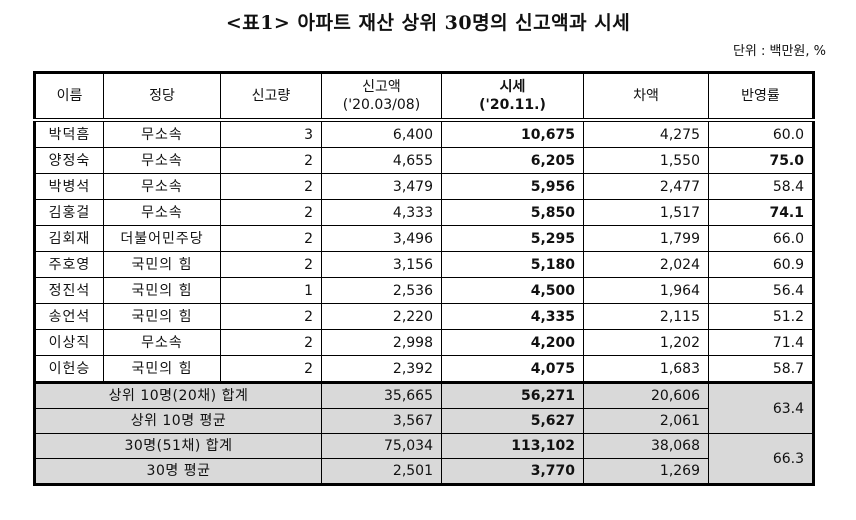 The width and height of the screenshot is (856, 520). What do you see at coordinates (512, 264) in the screenshot?
I see `cell-market: 5,180` at bounding box center [512, 264].